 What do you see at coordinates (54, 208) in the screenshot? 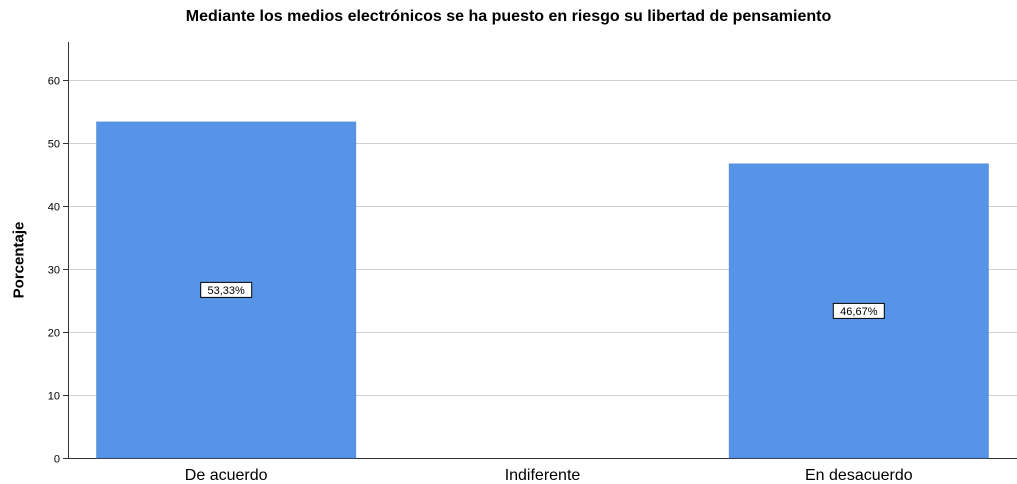
I see `y-tick-label: 40` at bounding box center [54, 208].